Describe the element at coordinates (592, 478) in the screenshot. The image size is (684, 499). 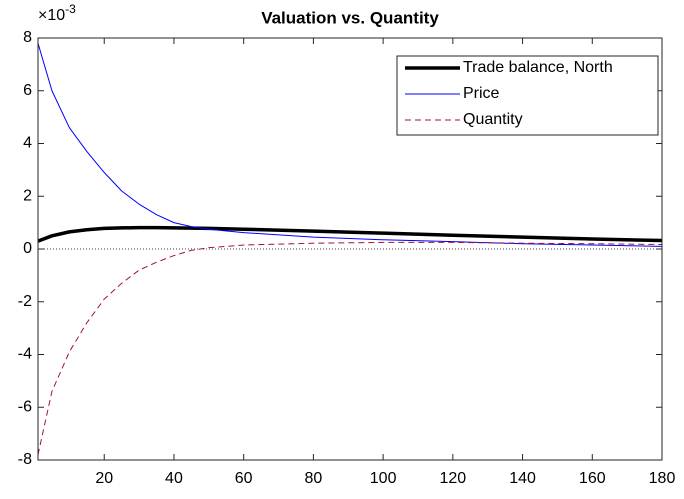
I see `x-tick-label: 160` at that location.